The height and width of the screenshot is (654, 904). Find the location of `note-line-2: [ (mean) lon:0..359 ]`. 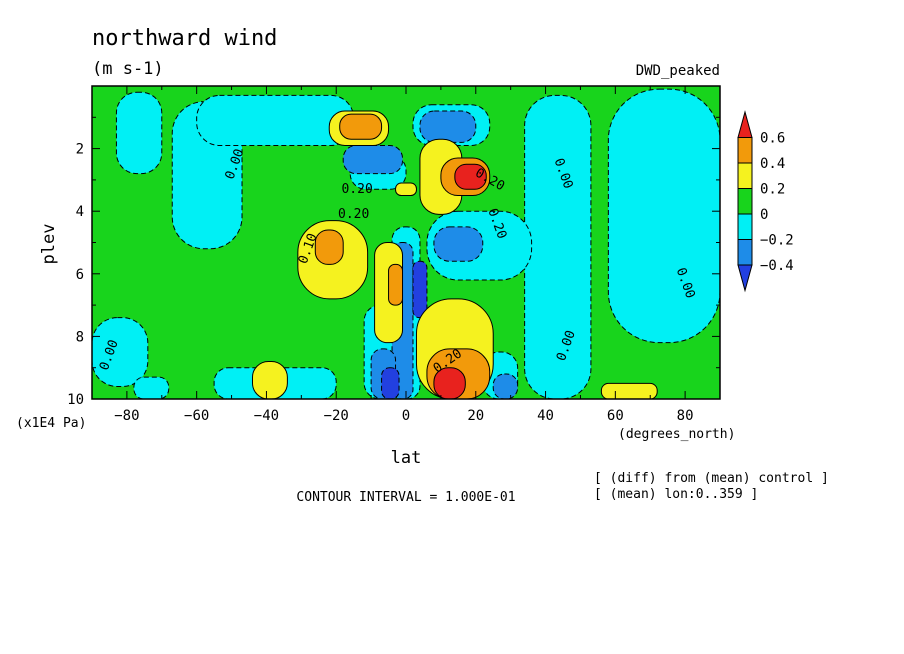

note-line-2: [ (mean) lon:0..359 ] is located at coordinates (676, 494).